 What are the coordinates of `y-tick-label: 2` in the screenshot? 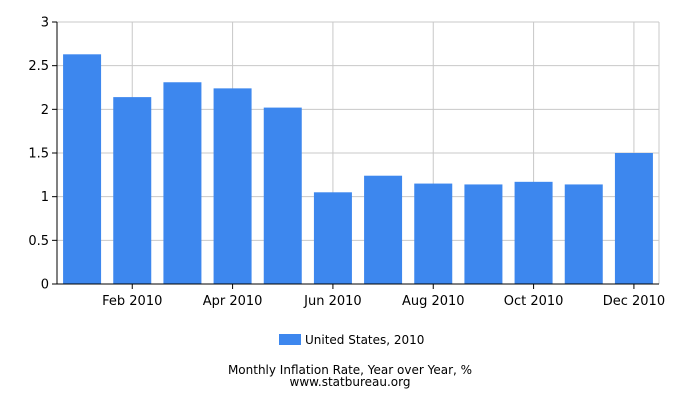 It's located at (45, 110).